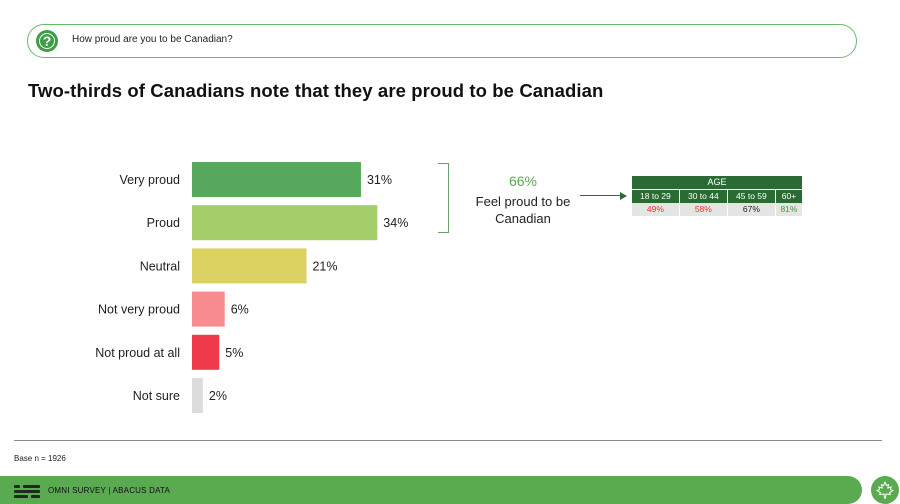 Image resolution: width=900 pixels, height=504 pixels. What do you see at coordinates (703, 209) in the screenshot?
I see `age-value: 58%` at bounding box center [703, 209].